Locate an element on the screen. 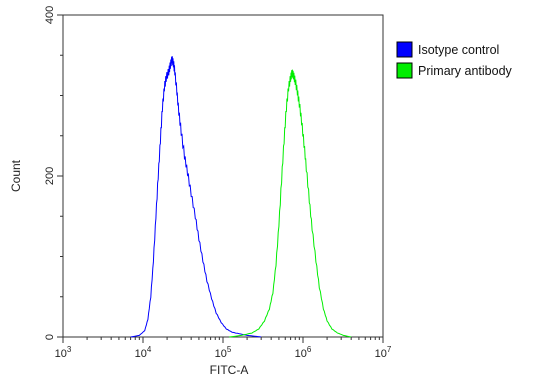 This screenshot has height=389, width=556. x-tick-label: 10⁷ is located at coordinates (383, 352).